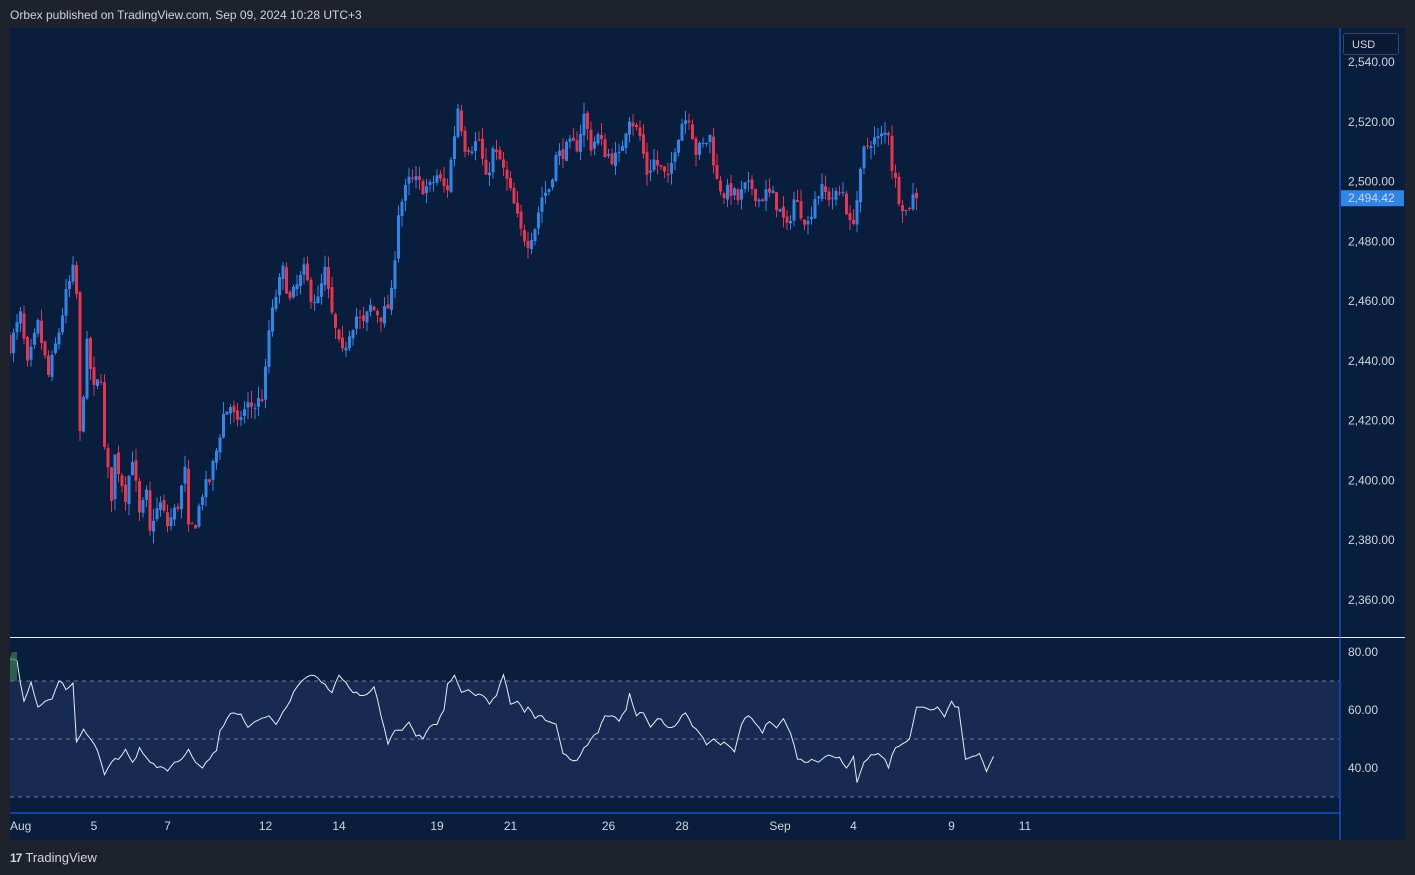  What do you see at coordinates (951, 826) in the screenshot?
I see `time-tick-label: 9` at bounding box center [951, 826].